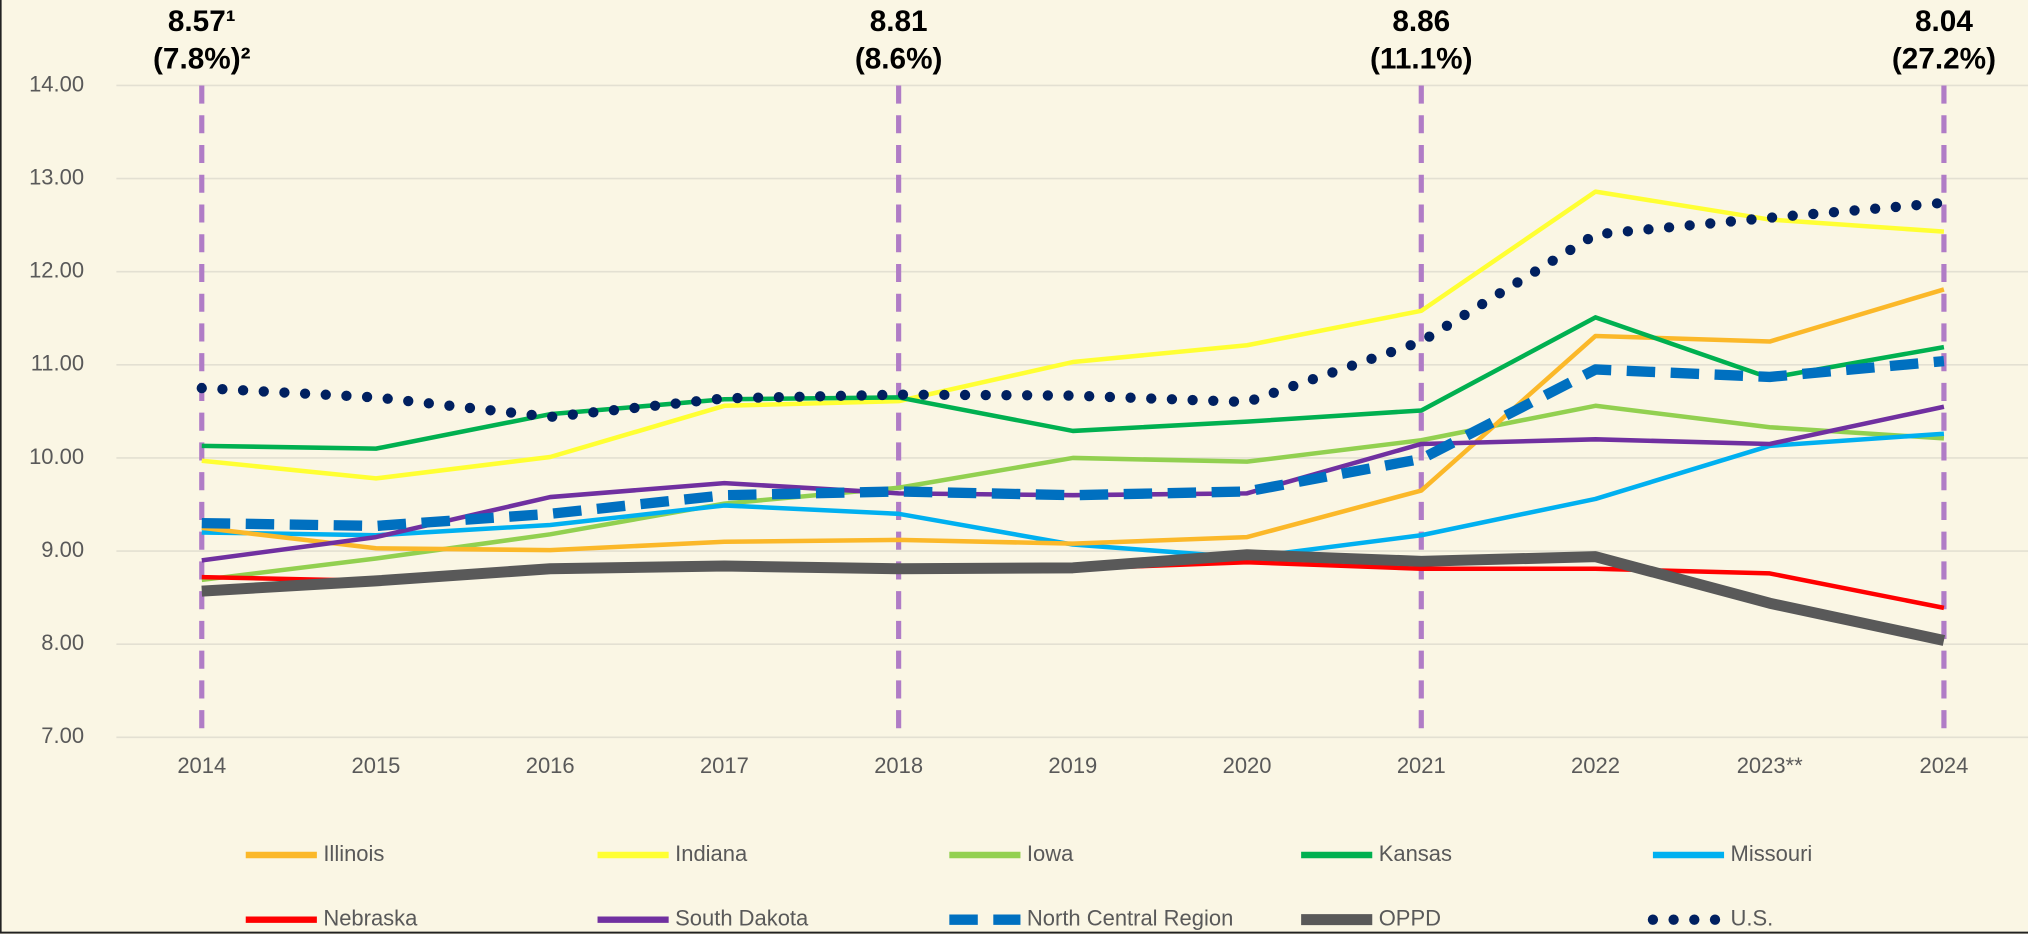 Image resolution: width=2028 pixels, height=934 pixels. What do you see at coordinates (1421, 59) in the screenshot?
I see `annotation-text: (11.1%)` at bounding box center [1421, 59].